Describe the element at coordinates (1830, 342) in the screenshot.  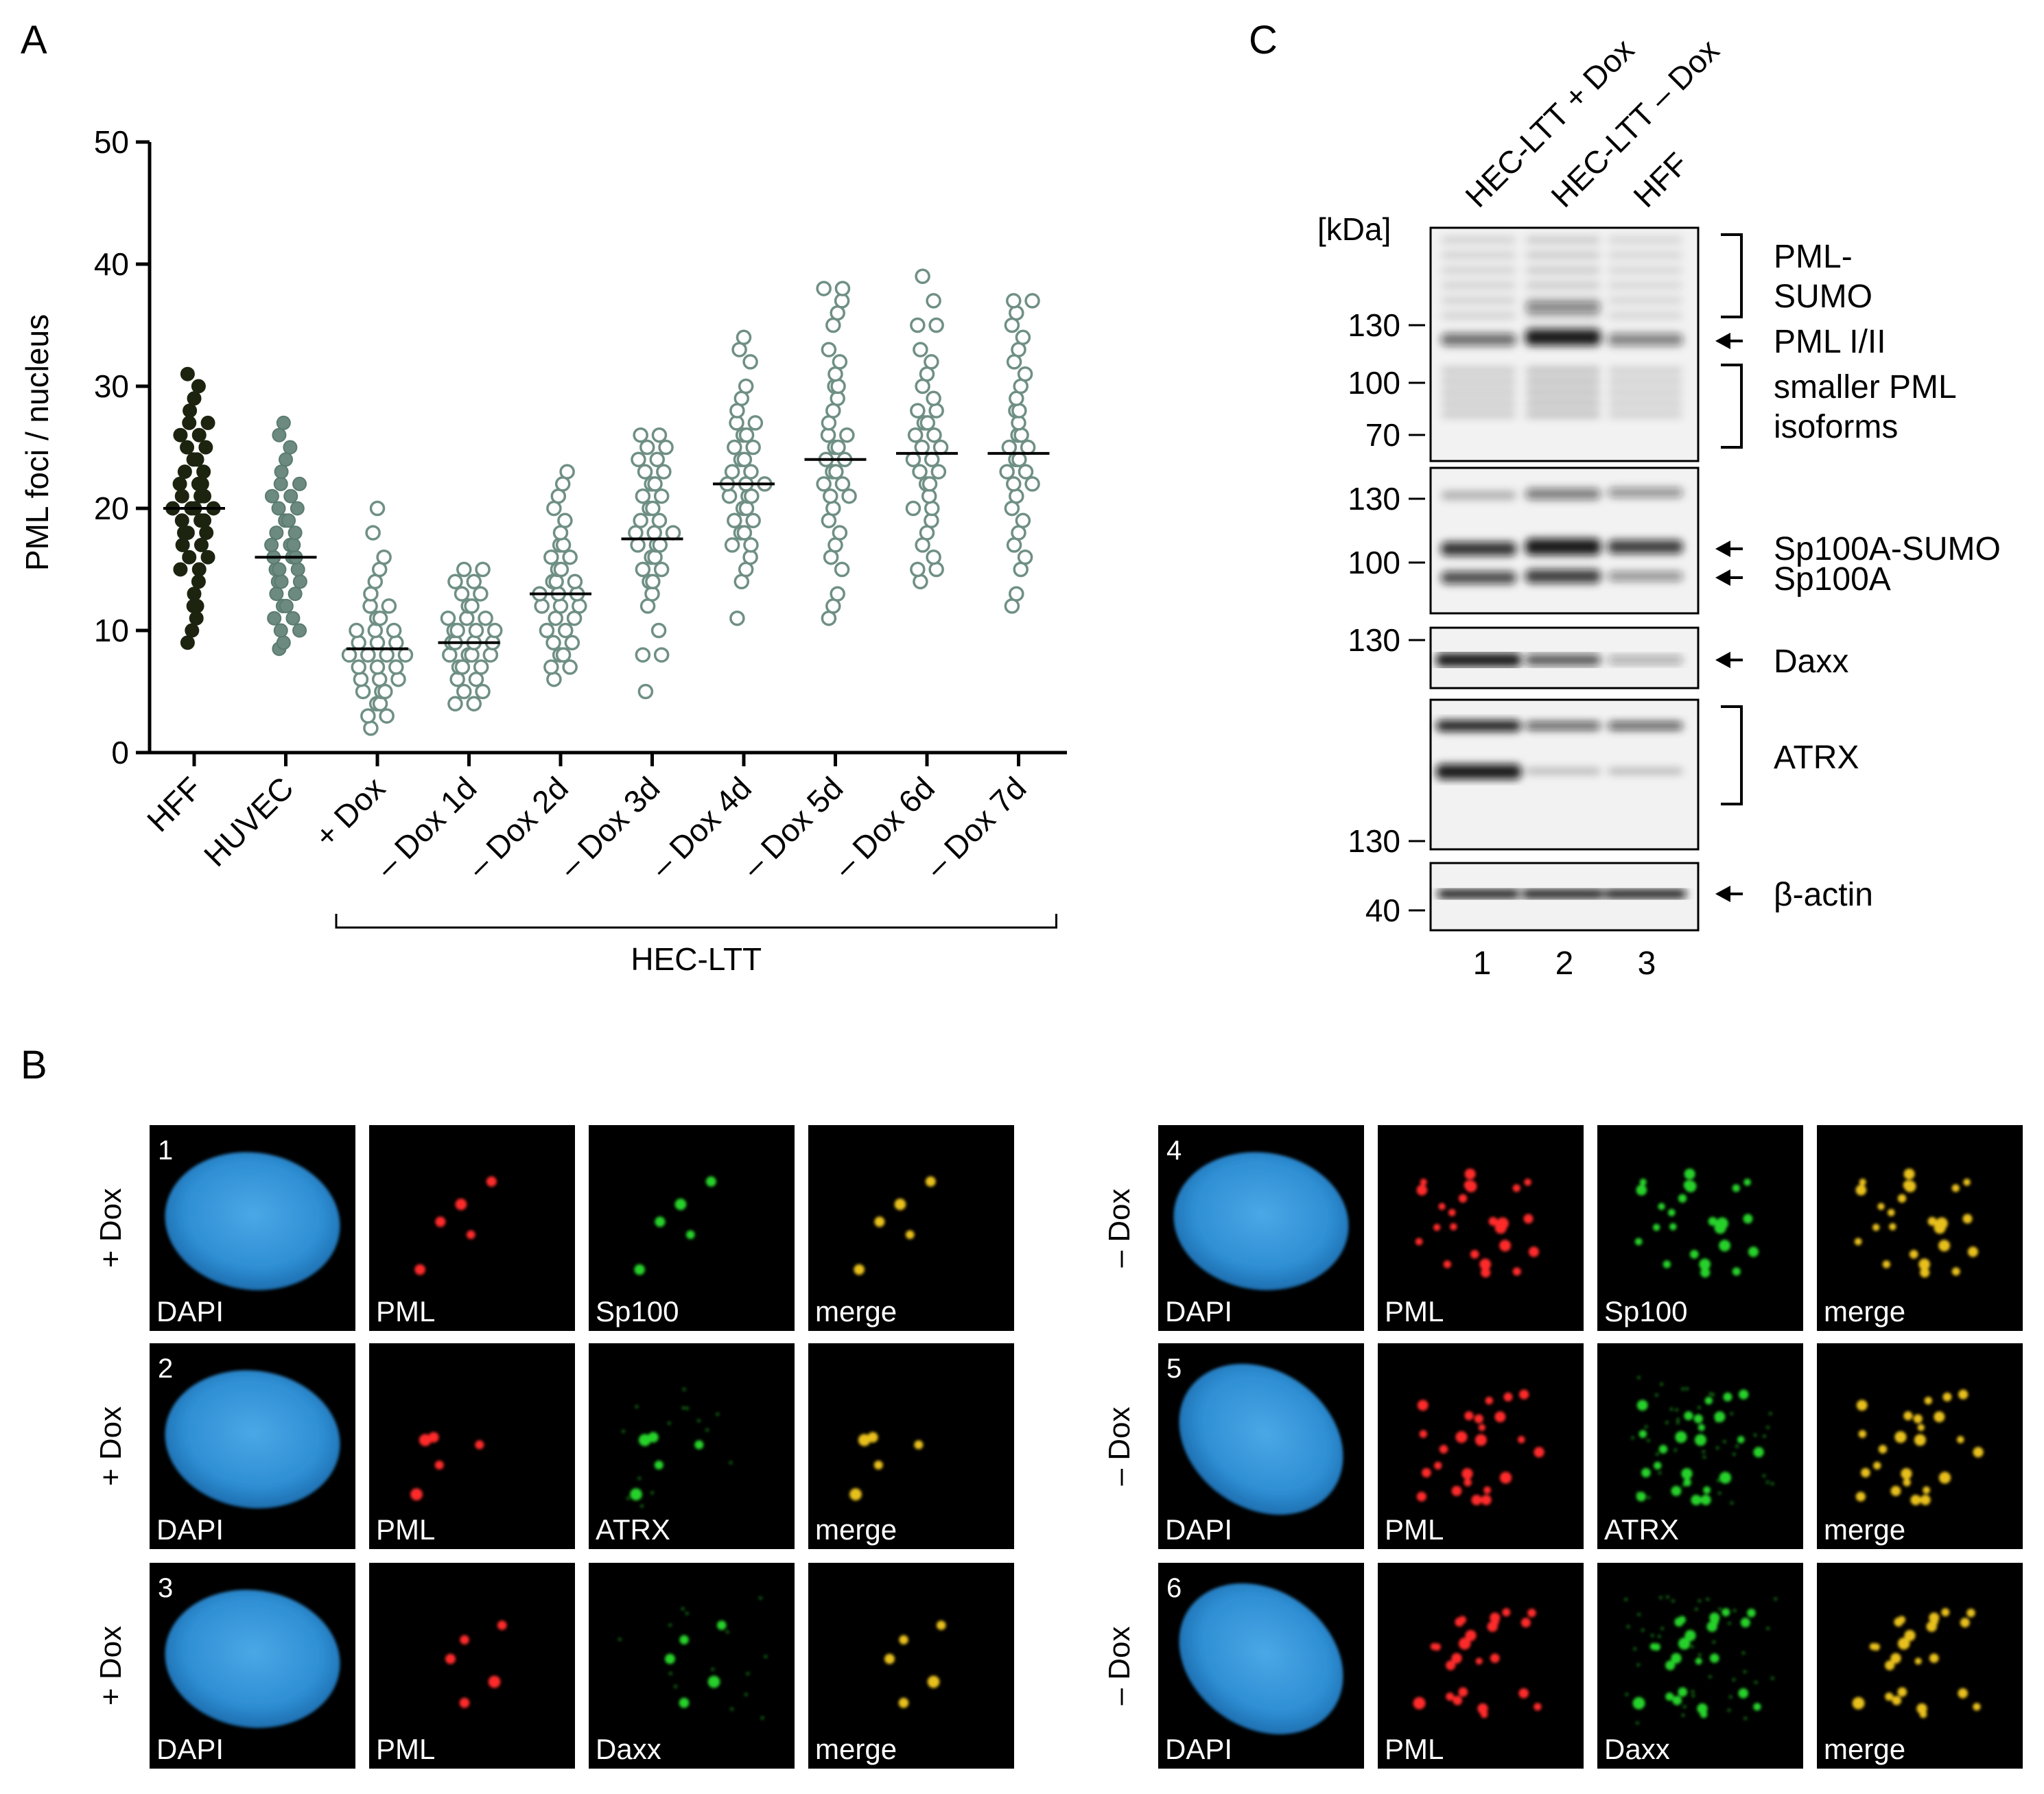
I see `annotation-label: PML I/II` at that location.